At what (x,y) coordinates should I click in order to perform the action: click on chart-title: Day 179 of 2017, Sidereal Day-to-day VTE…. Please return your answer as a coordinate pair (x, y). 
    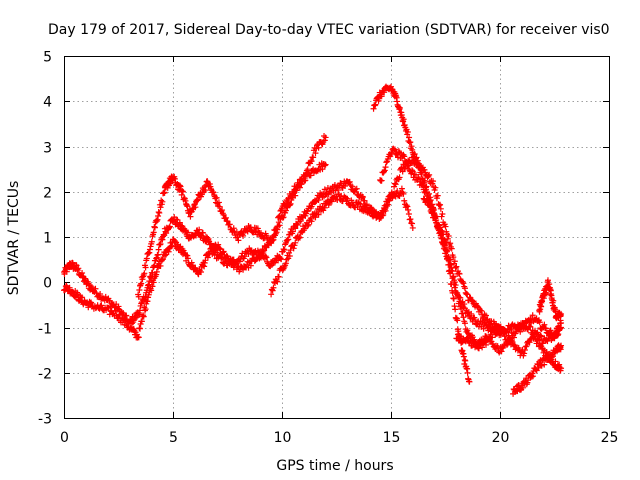
    Looking at the image, I should click on (329, 30).